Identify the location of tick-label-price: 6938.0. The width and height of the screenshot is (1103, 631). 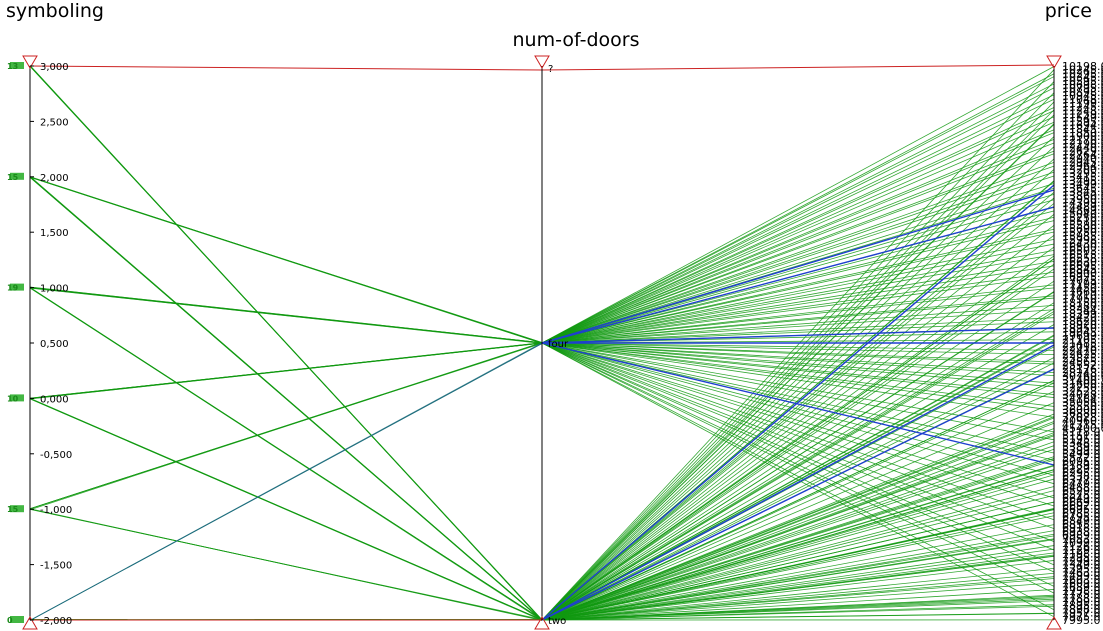
(1081, 531).